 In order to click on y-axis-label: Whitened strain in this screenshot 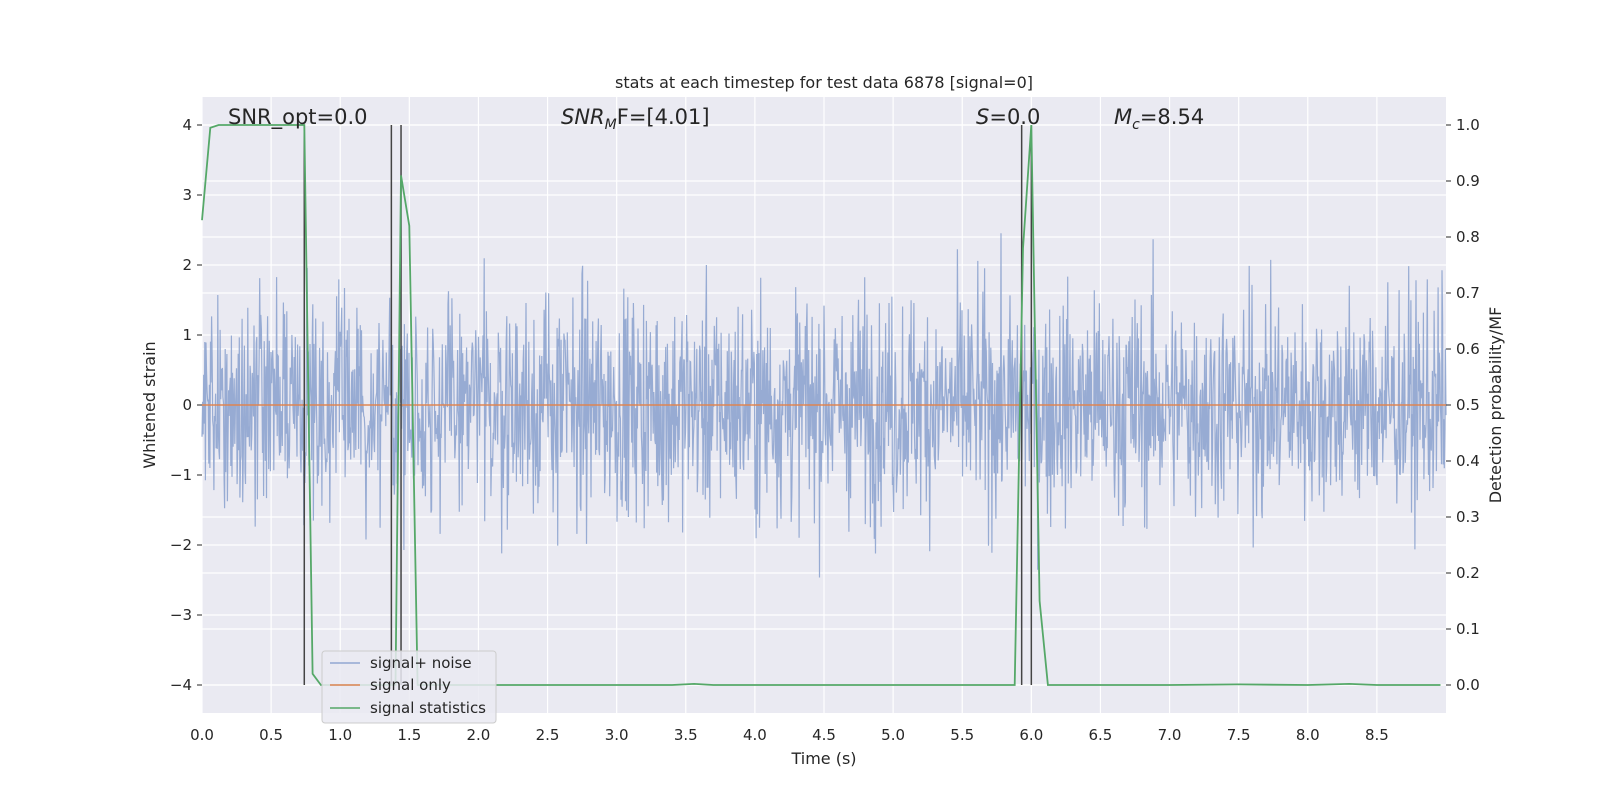, I will do `click(149, 404)`.